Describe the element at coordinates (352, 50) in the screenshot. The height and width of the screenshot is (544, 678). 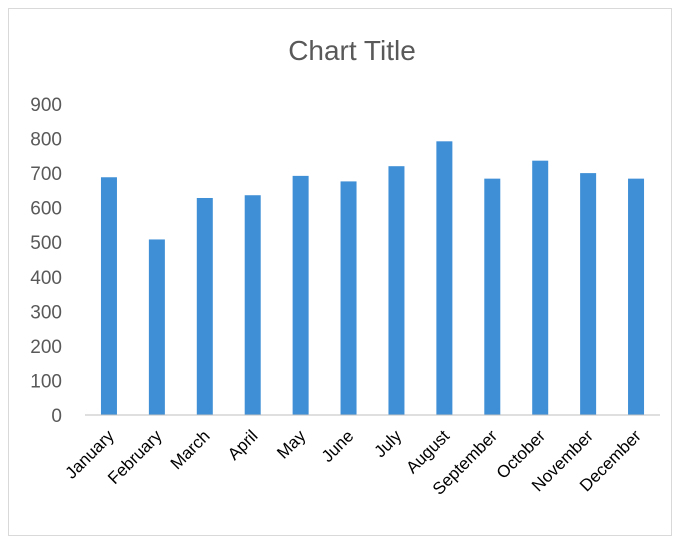
I see `chart-title: Chart Title` at that location.